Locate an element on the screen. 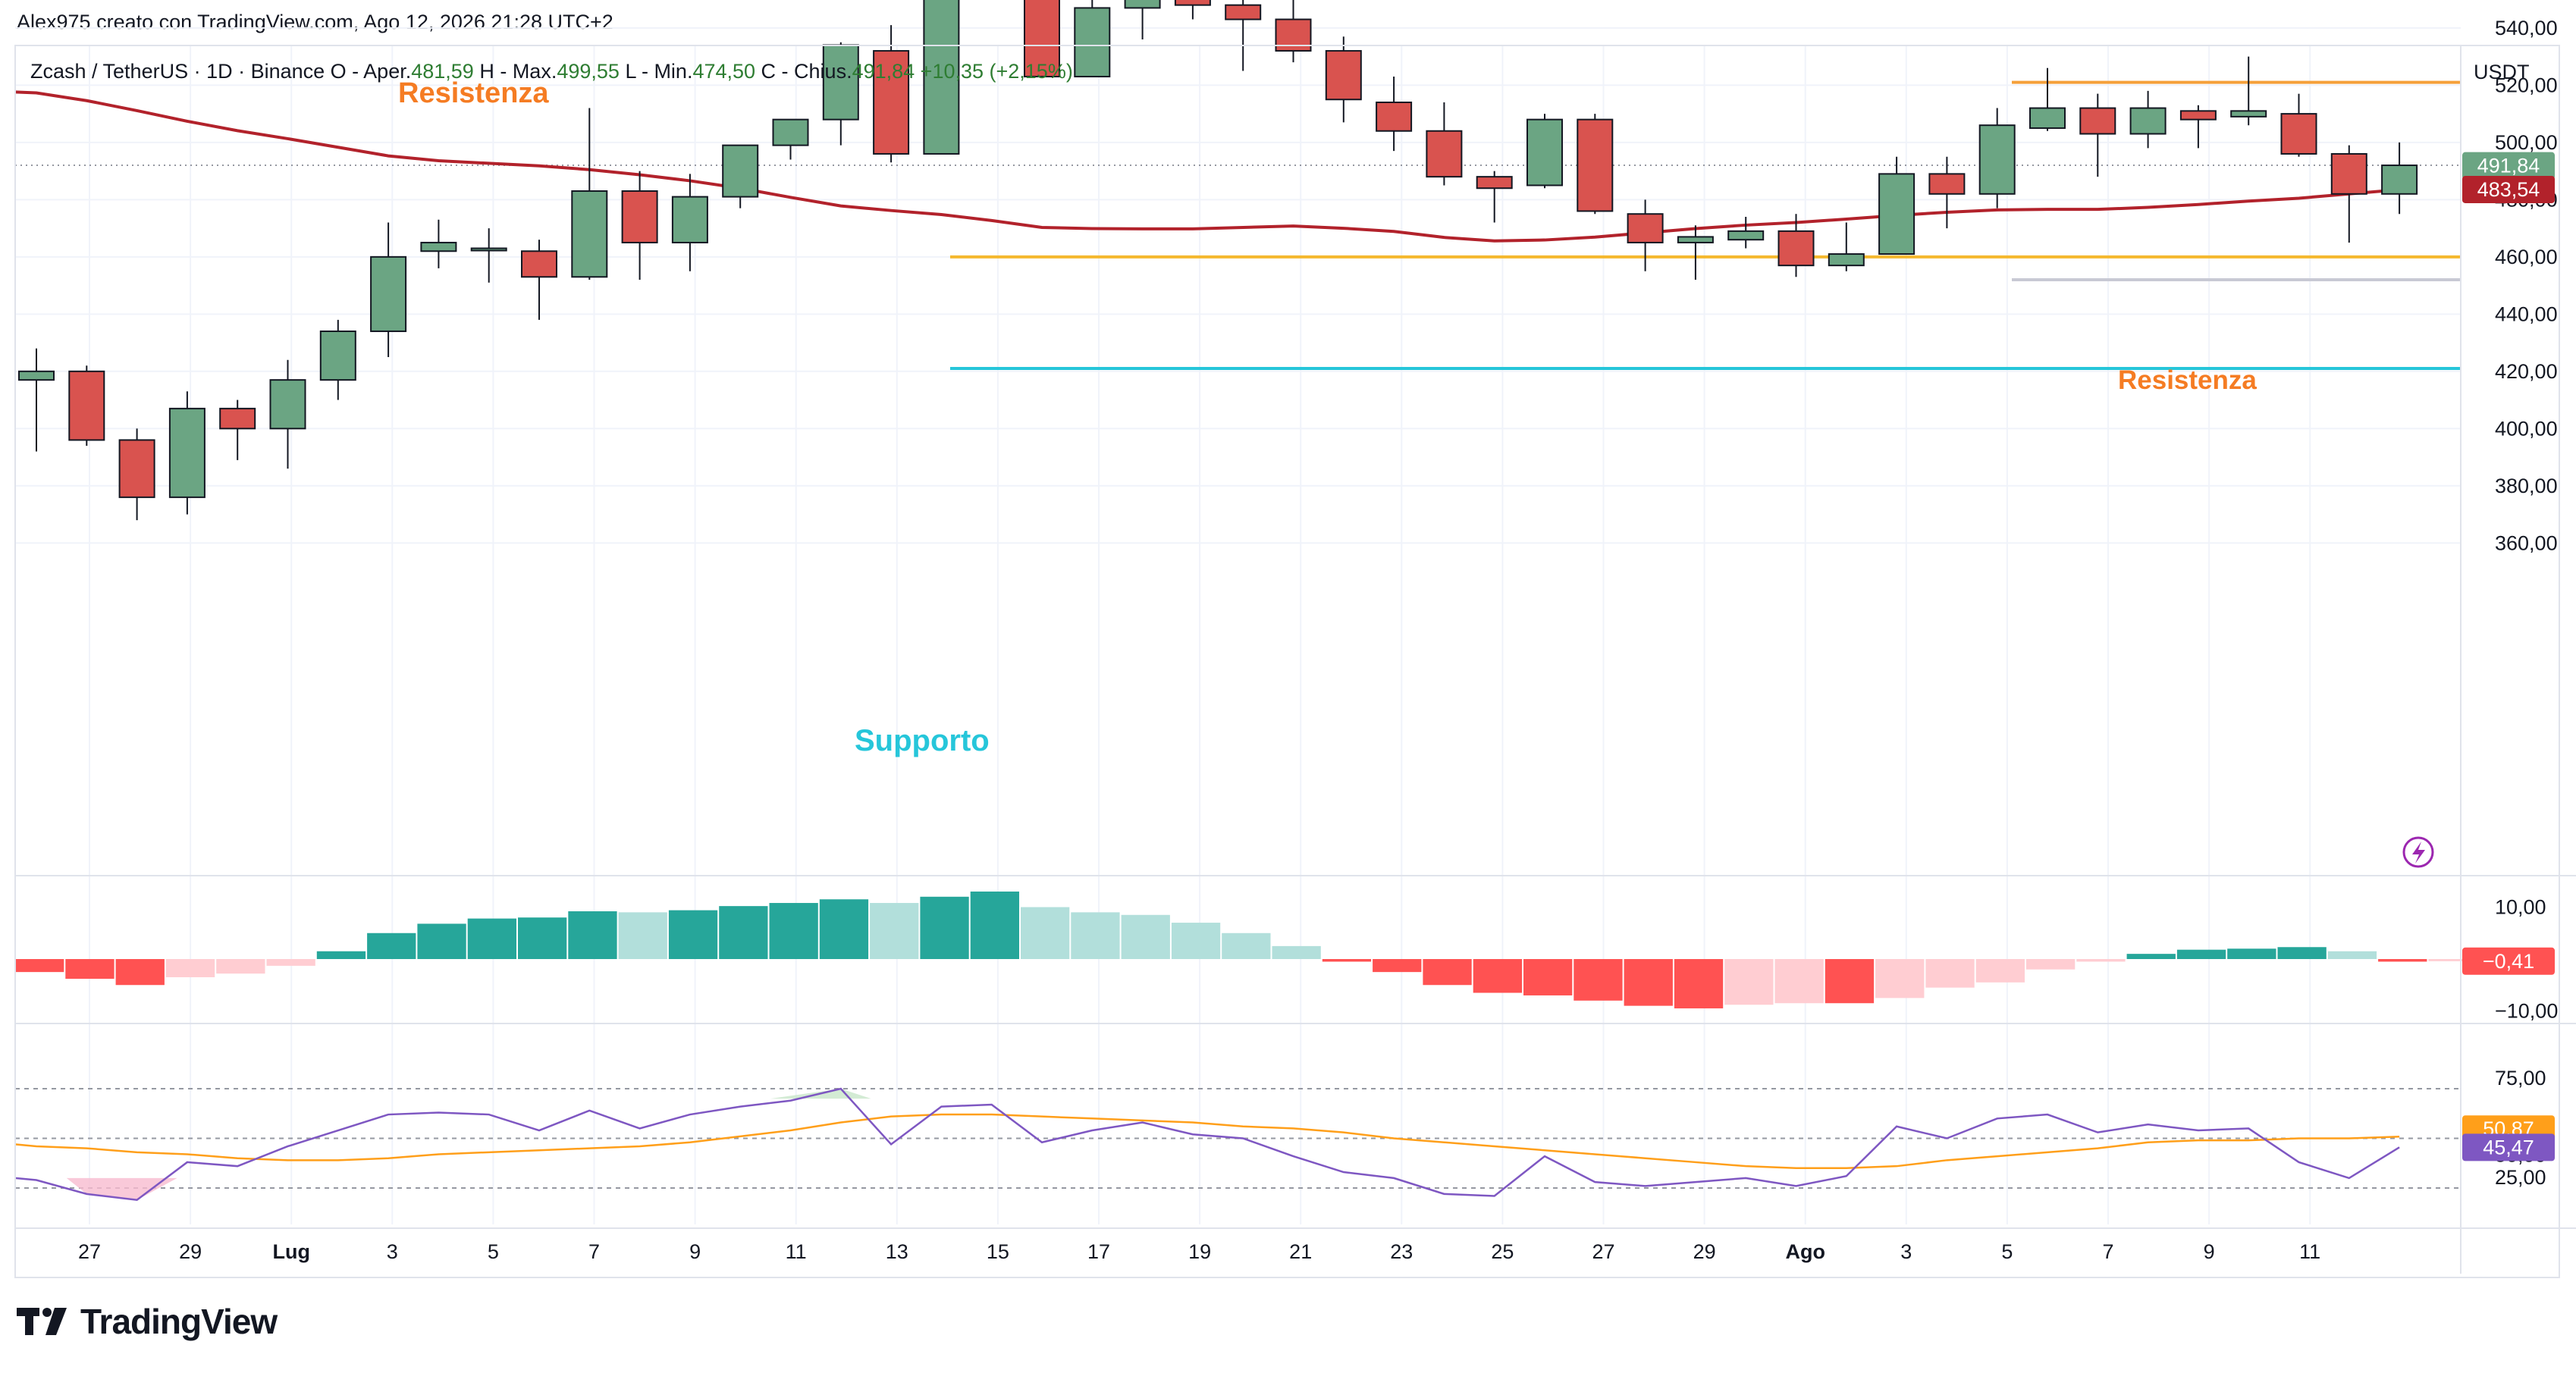 This screenshot has height=1373, width=2576. ma-badge-text: 483,54 is located at coordinates (2508, 189).